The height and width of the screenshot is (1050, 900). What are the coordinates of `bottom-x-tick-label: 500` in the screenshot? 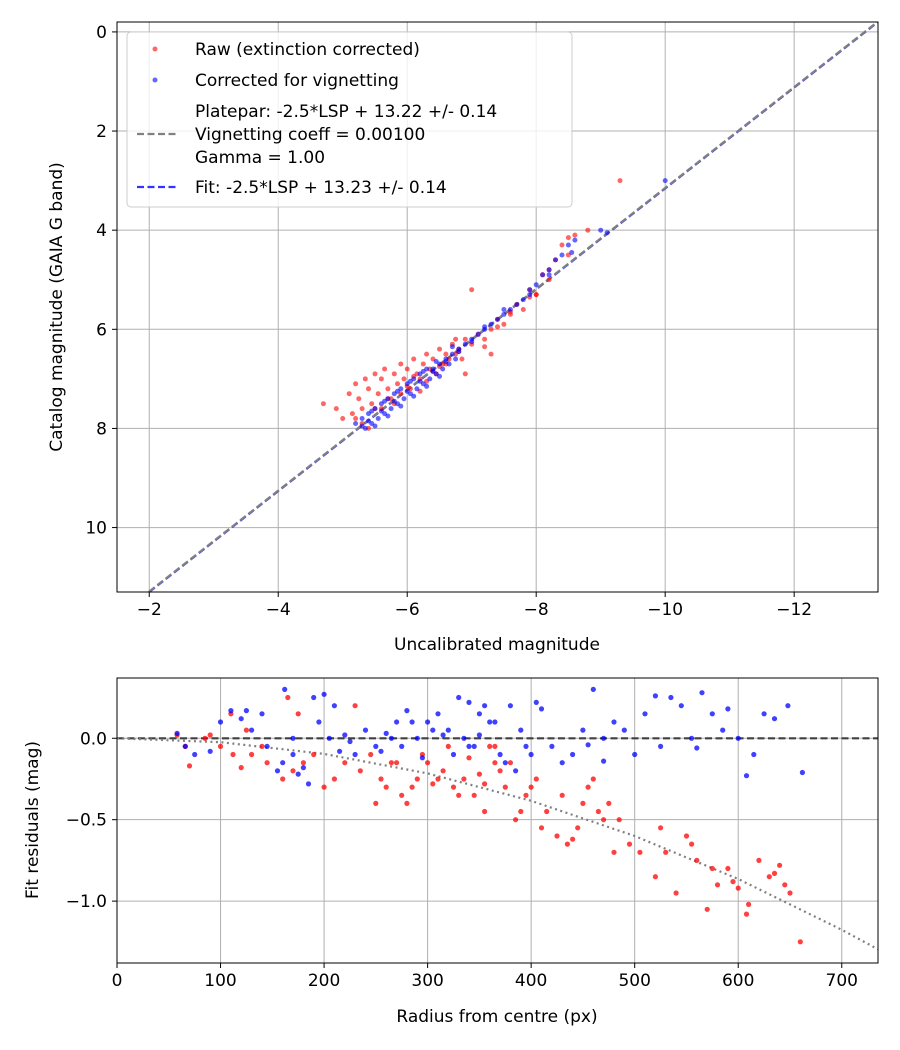 It's located at (634, 981).